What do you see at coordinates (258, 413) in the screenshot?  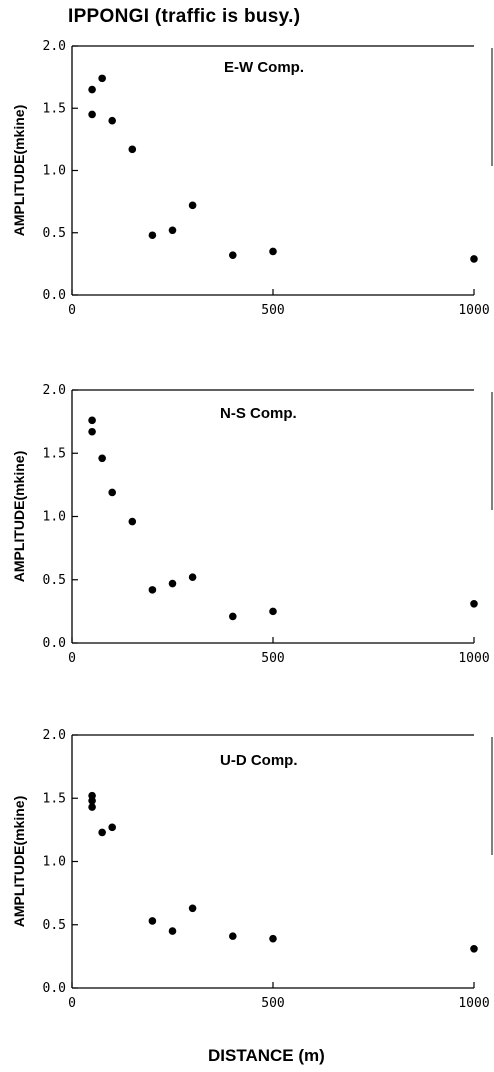 I see `panel-title: N-S Comp.` at bounding box center [258, 413].